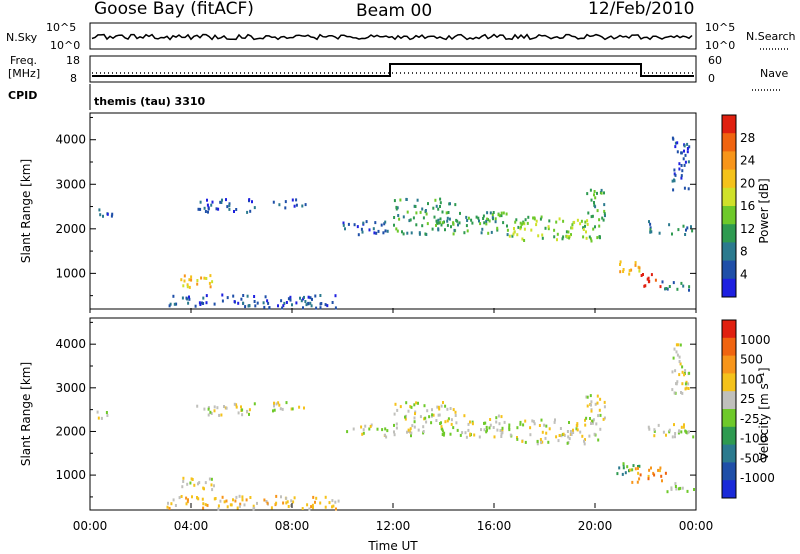 The width and height of the screenshot is (800, 554). Describe the element at coordinates (751, 379) in the screenshot. I see `colorbar-tick-label: 100` at that location.